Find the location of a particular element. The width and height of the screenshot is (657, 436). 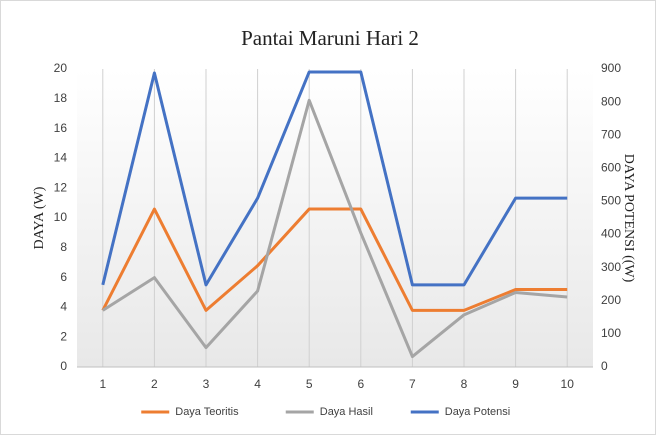

y-tick-label: 16 is located at coordinates (61, 128).